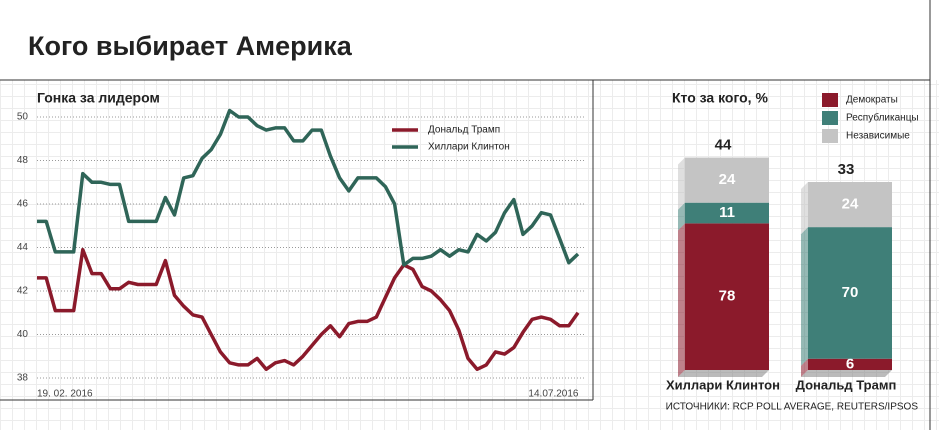 This screenshot has height=430, width=939. I want to click on legend-label: Демократы, so click(872, 100).